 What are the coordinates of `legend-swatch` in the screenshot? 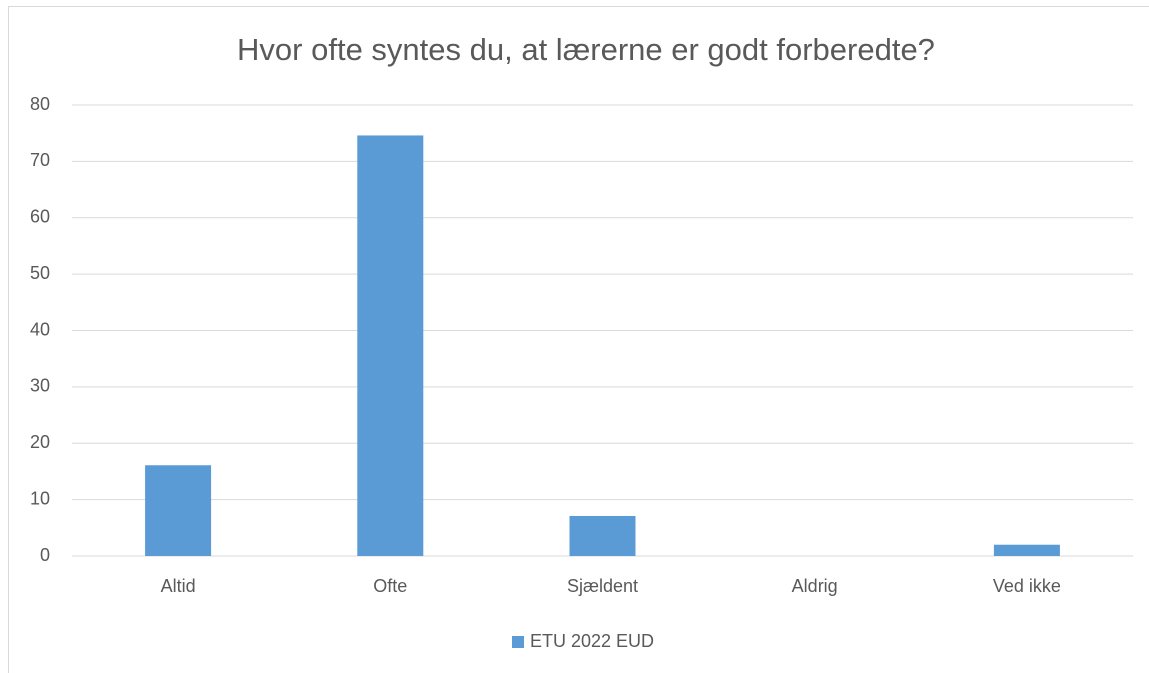 It's located at (518, 642).